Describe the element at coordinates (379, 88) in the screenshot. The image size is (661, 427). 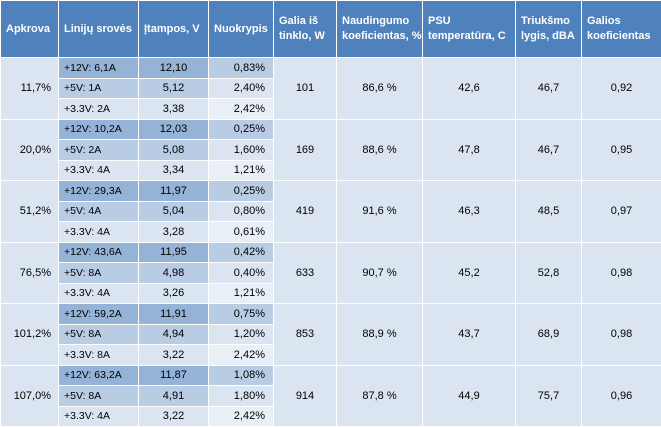
I see `efficiency-cell: 86,6 %` at that location.